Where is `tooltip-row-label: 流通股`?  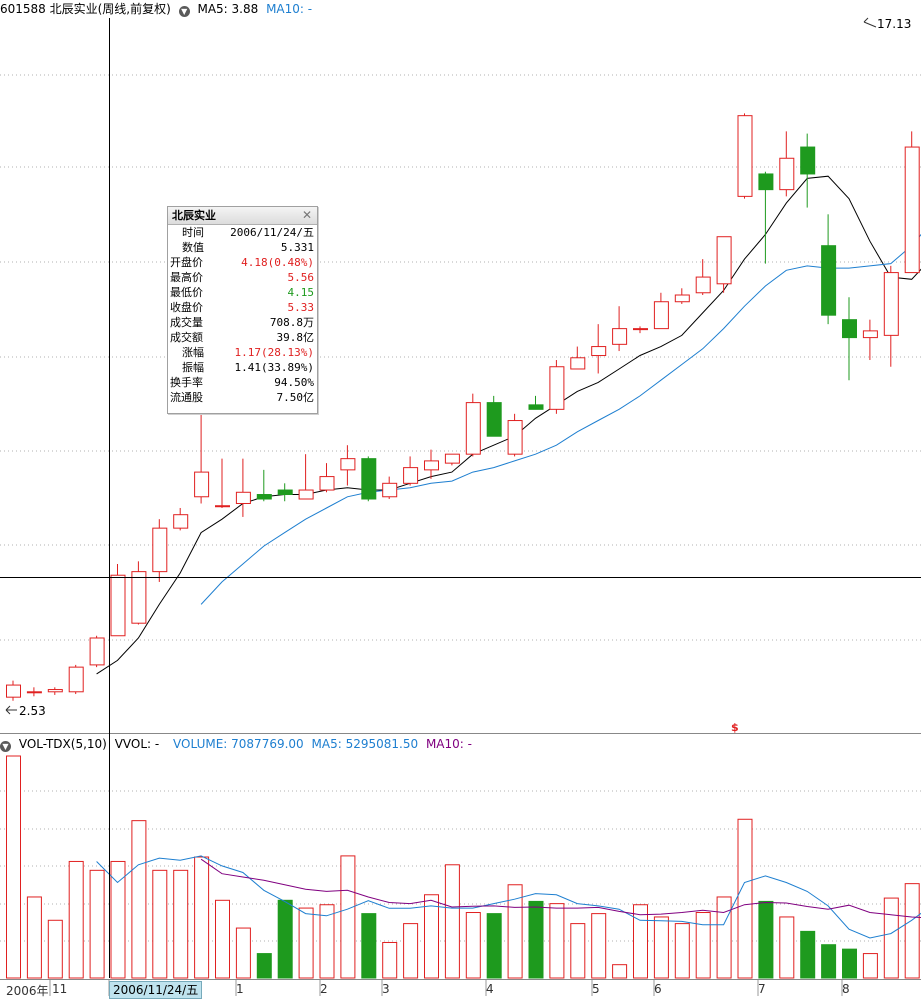 tooltip-row-label: 流通股 is located at coordinates (186, 397).